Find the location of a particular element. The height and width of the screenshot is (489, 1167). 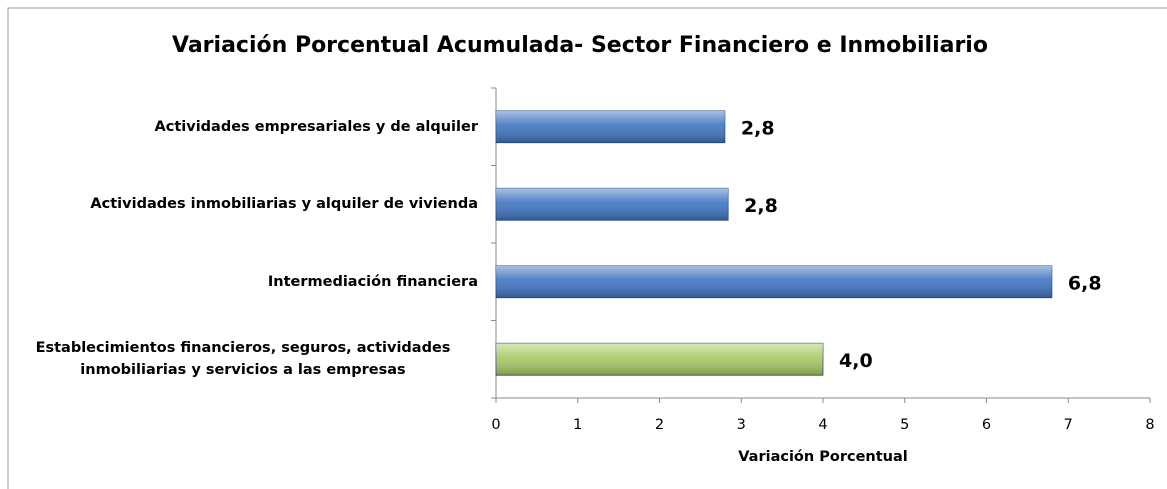

category-label-box: Actividades empresariales y de alquiler is located at coordinates (243, 127).